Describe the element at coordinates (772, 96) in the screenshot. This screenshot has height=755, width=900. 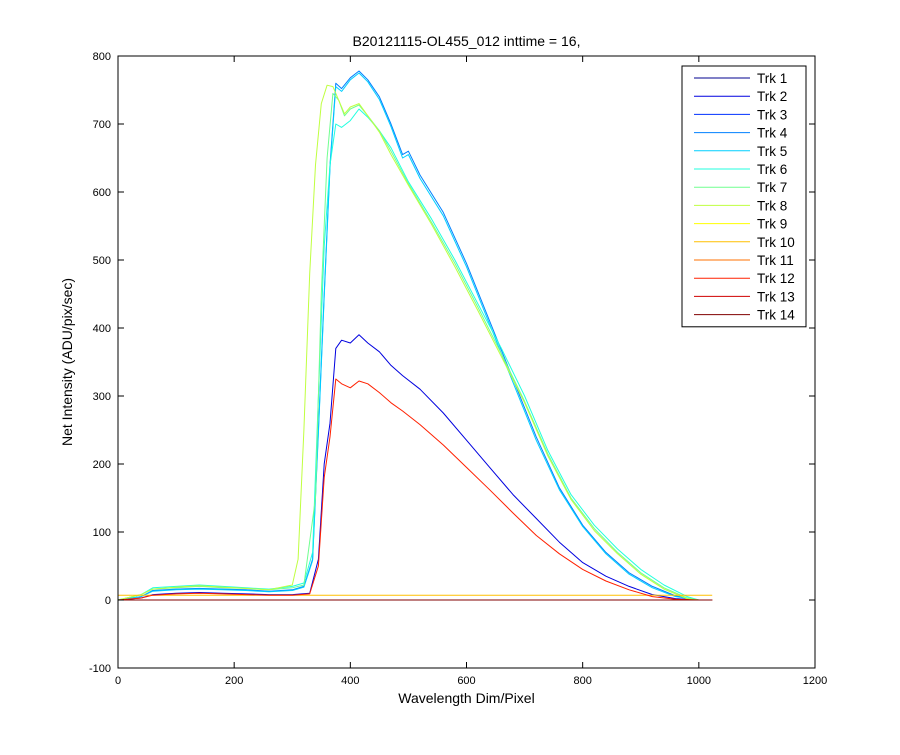
I see `legend-label-trk-2: Trk 2` at that location.